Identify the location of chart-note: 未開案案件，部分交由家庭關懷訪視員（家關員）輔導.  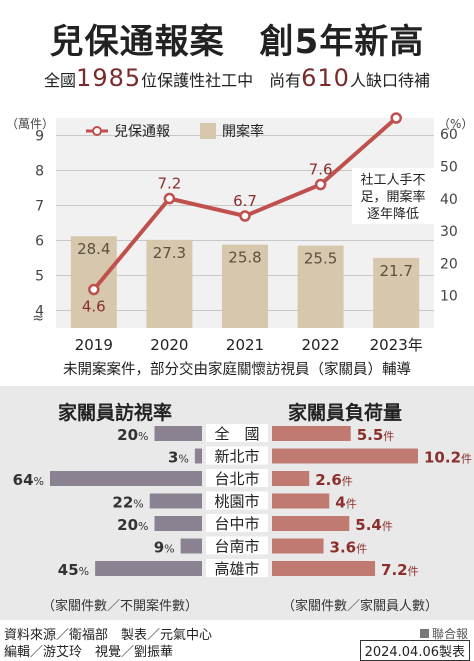
(237, 370).